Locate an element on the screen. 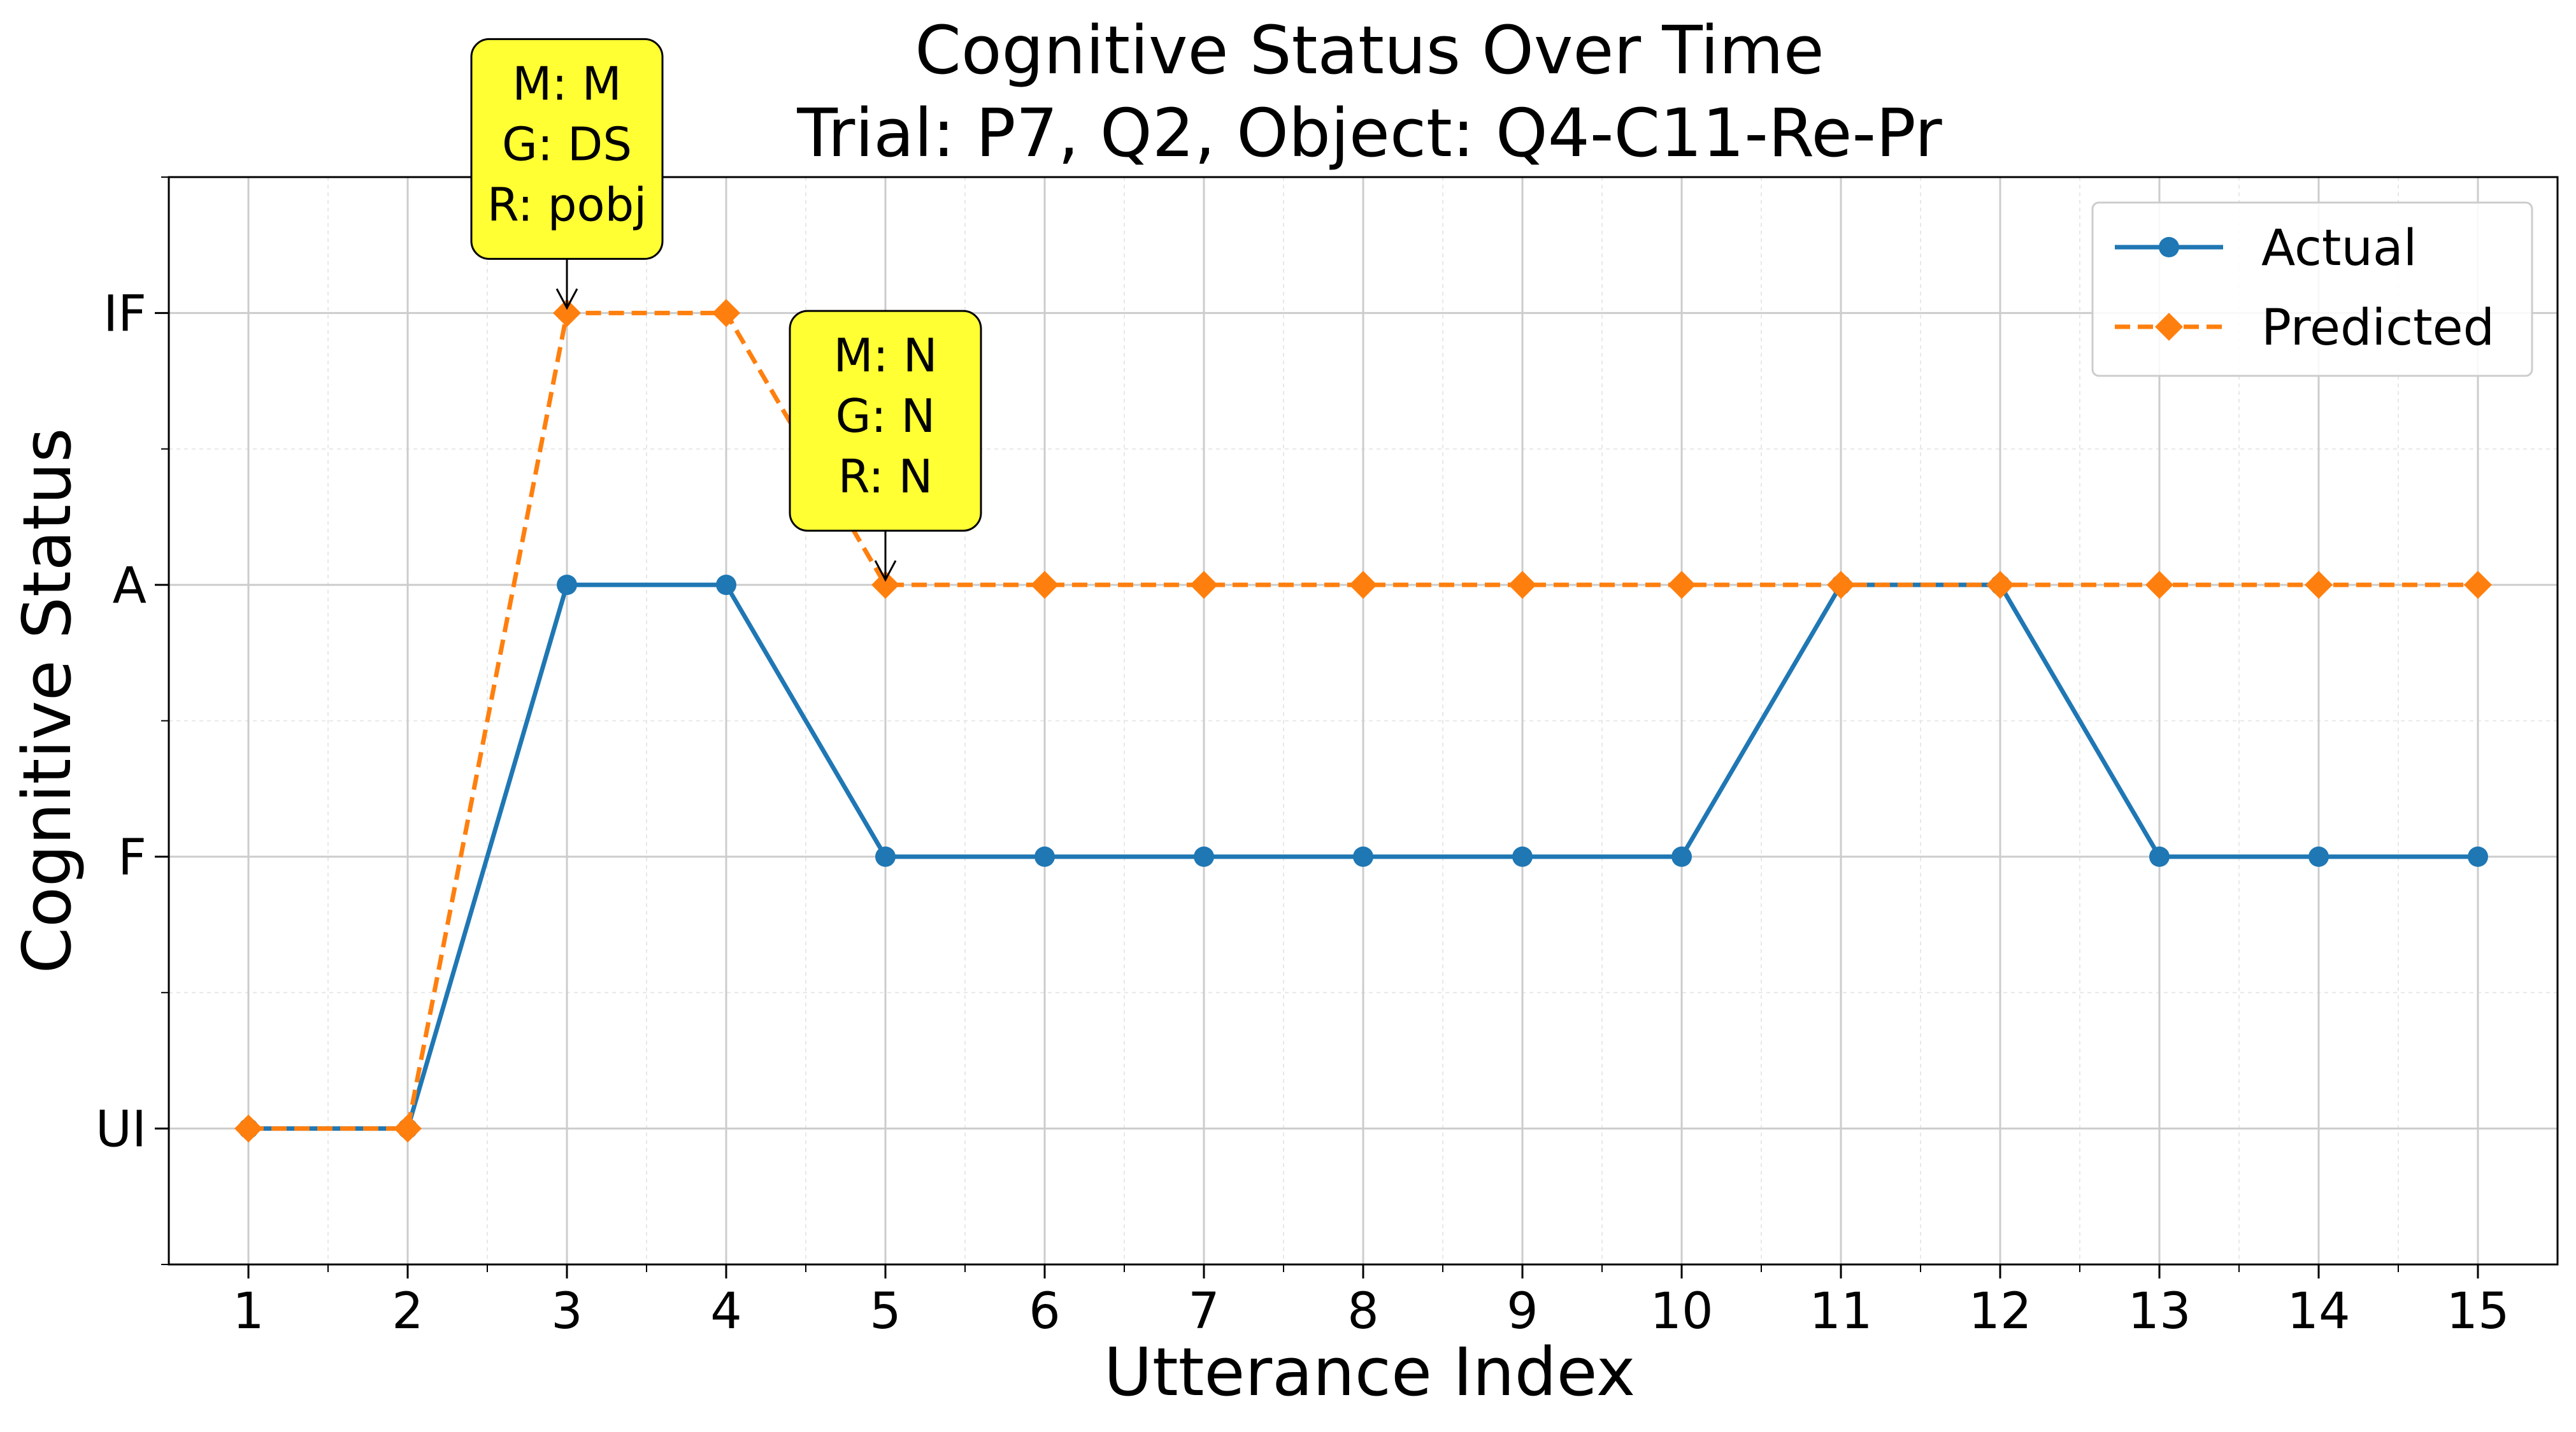 The image size is (2576, 1432). x-tick-label: 8 is located at coordinates (1363, 1311).